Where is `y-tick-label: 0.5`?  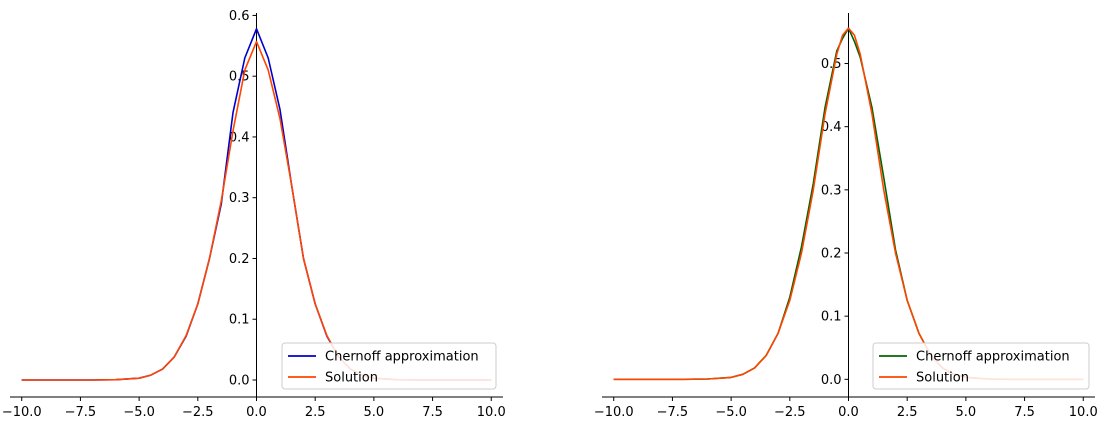
y-tick-label: 0.5 is located at coordinates (831, 64).